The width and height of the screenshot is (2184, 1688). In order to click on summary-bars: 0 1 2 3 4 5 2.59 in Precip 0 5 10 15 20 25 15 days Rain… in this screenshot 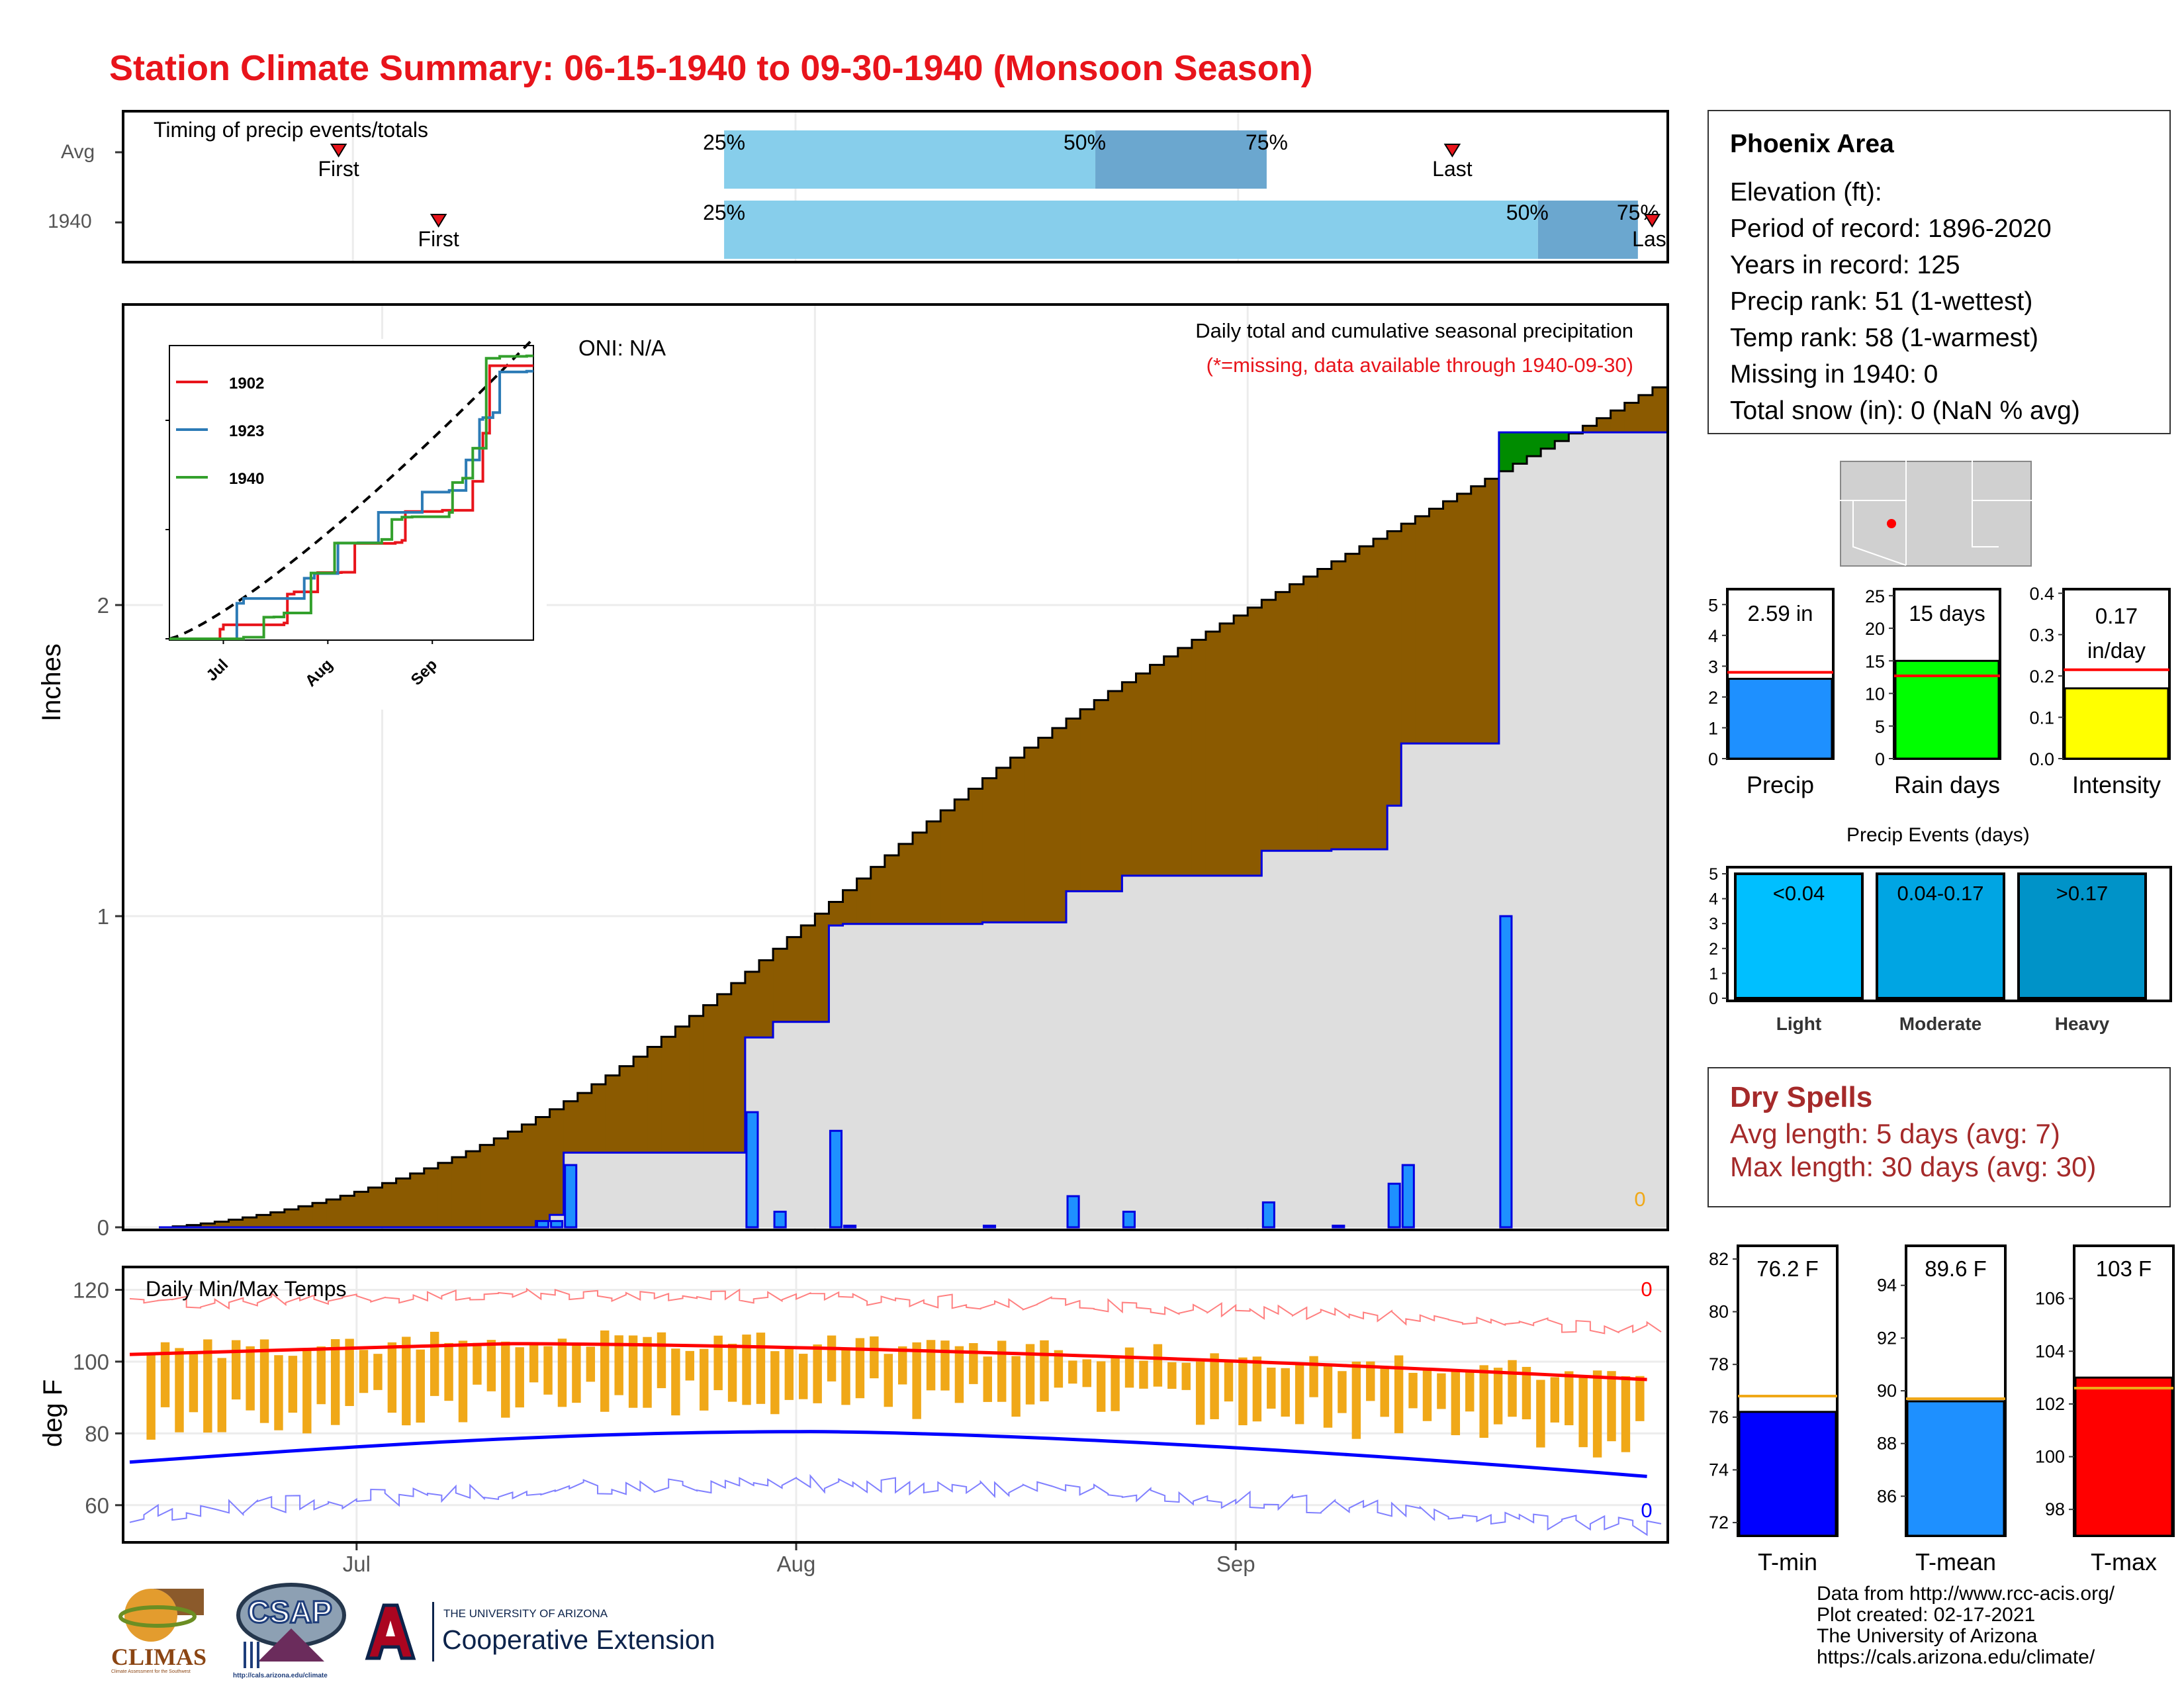, I will do `click(1940, 691)`.